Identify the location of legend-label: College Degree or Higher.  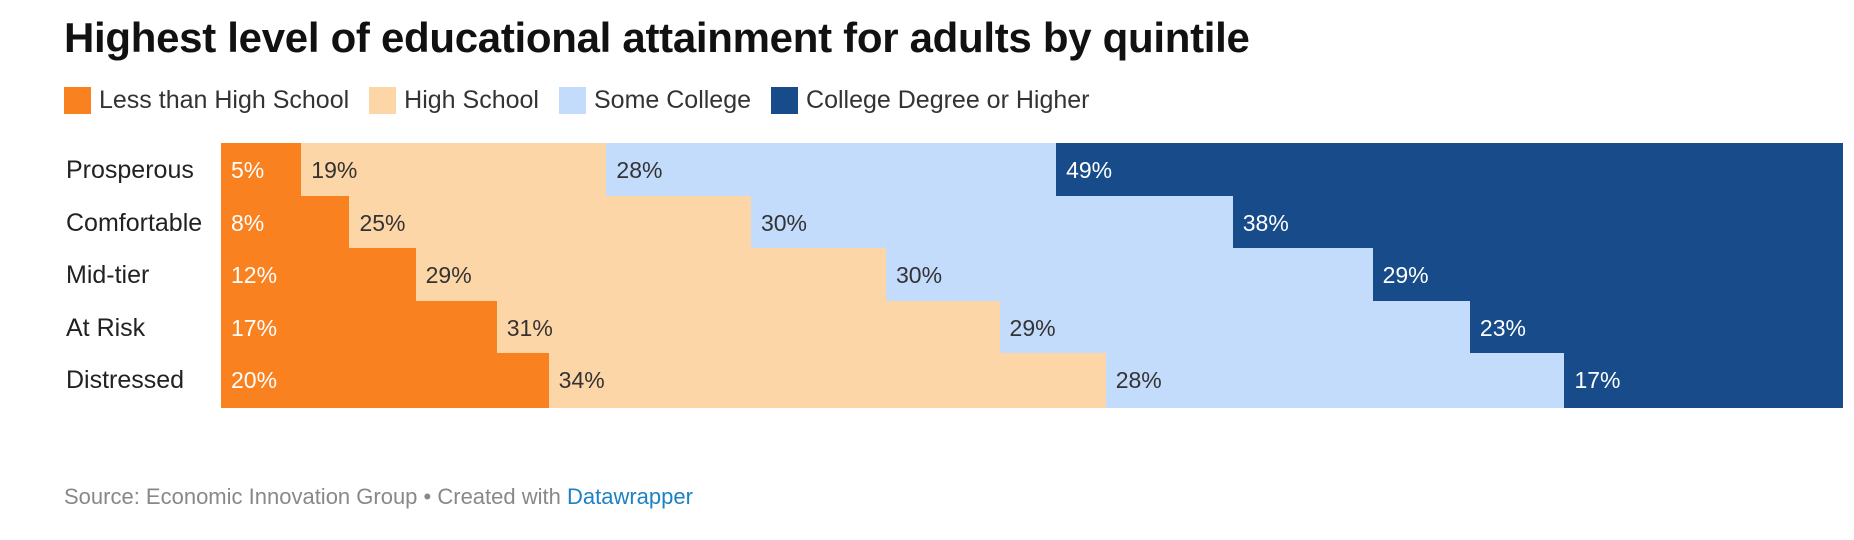
(948, 100).